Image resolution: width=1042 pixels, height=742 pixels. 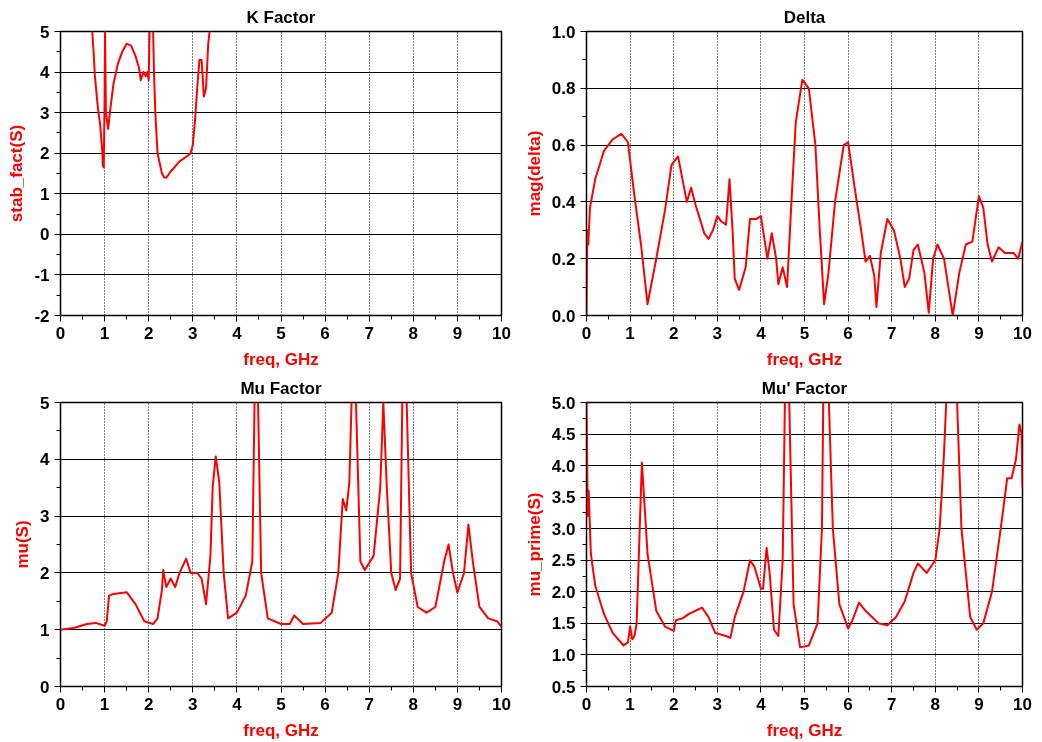 I want to click on y-tick-label: 0.4, so click(x=564, y=202).